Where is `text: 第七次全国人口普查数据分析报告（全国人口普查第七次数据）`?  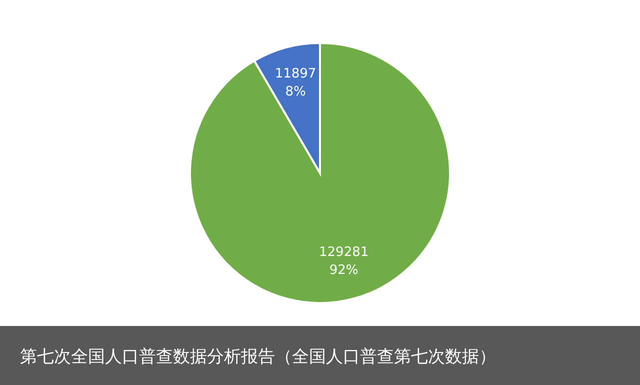 text: 第七次全国人口普查数据分析报告（全国人口普查第七次数据） is located at coordinates (258, 357).